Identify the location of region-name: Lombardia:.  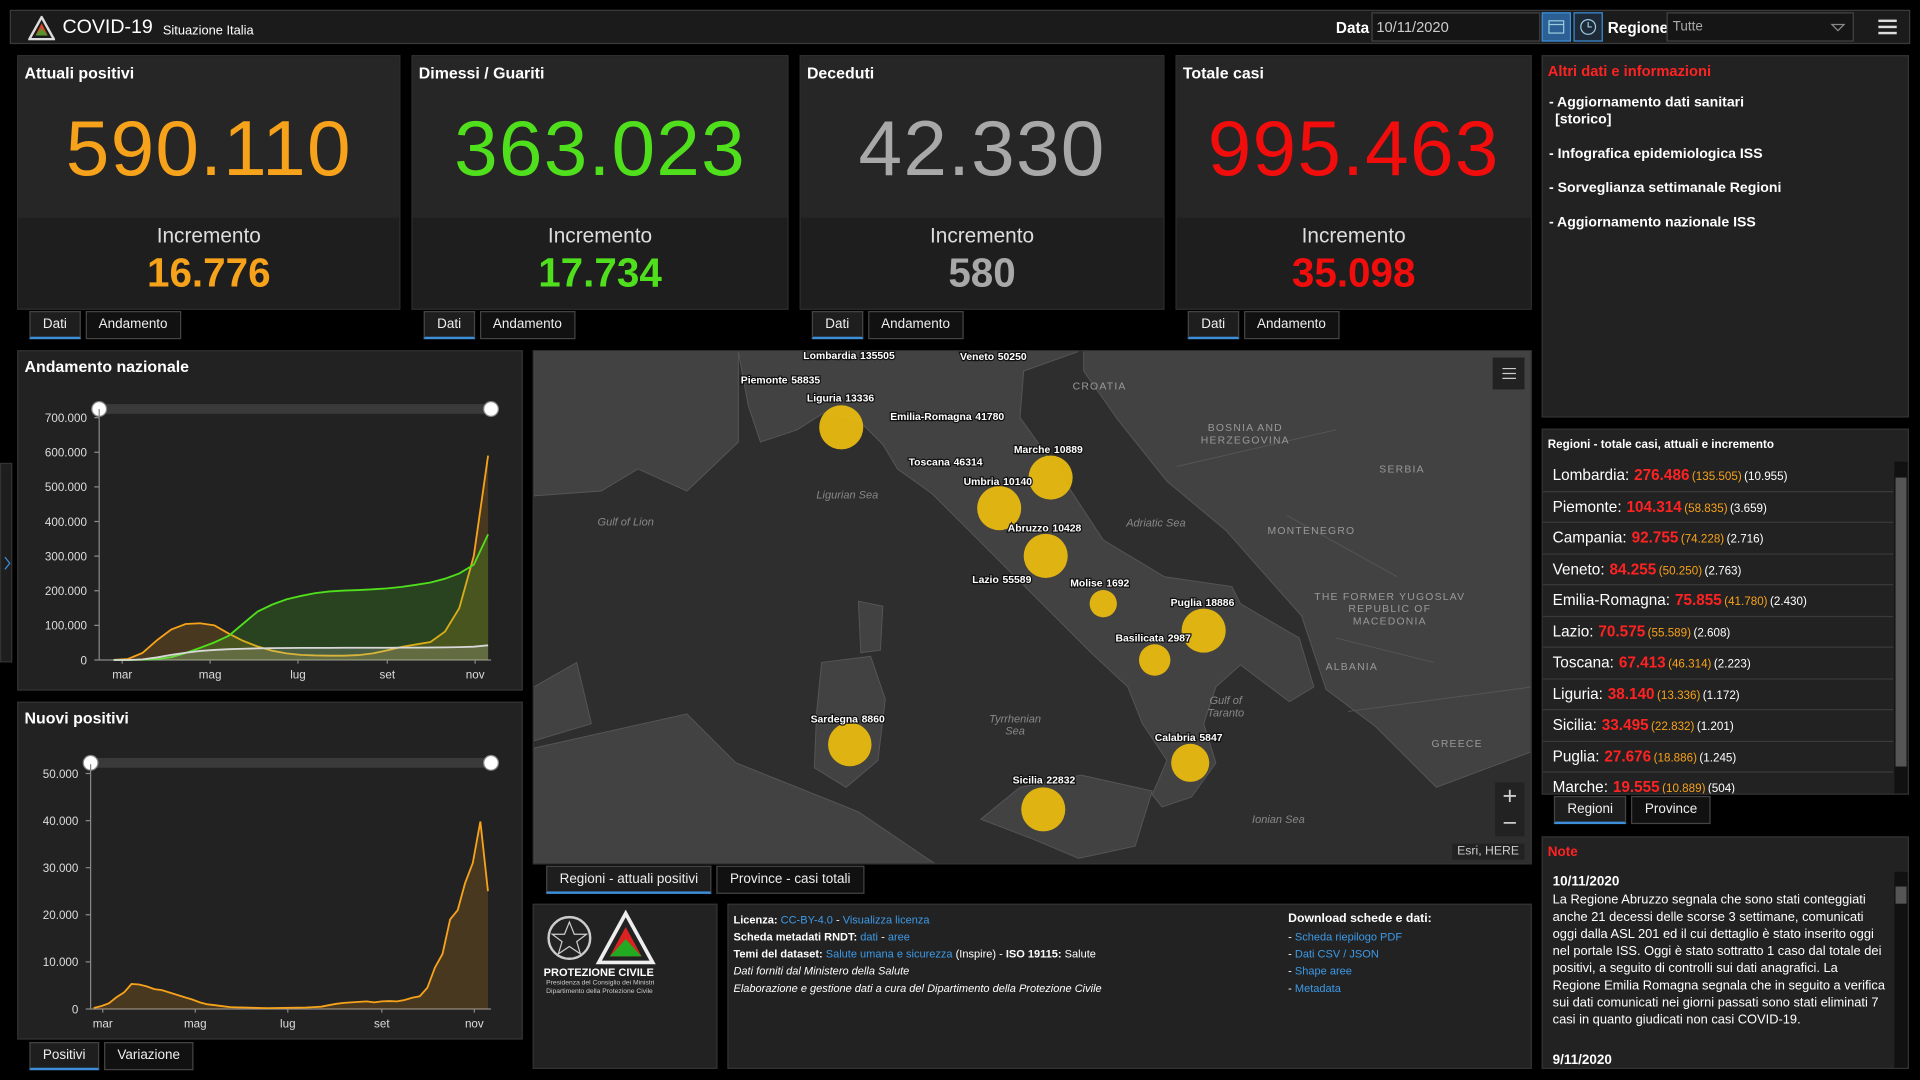
(1591, 475).